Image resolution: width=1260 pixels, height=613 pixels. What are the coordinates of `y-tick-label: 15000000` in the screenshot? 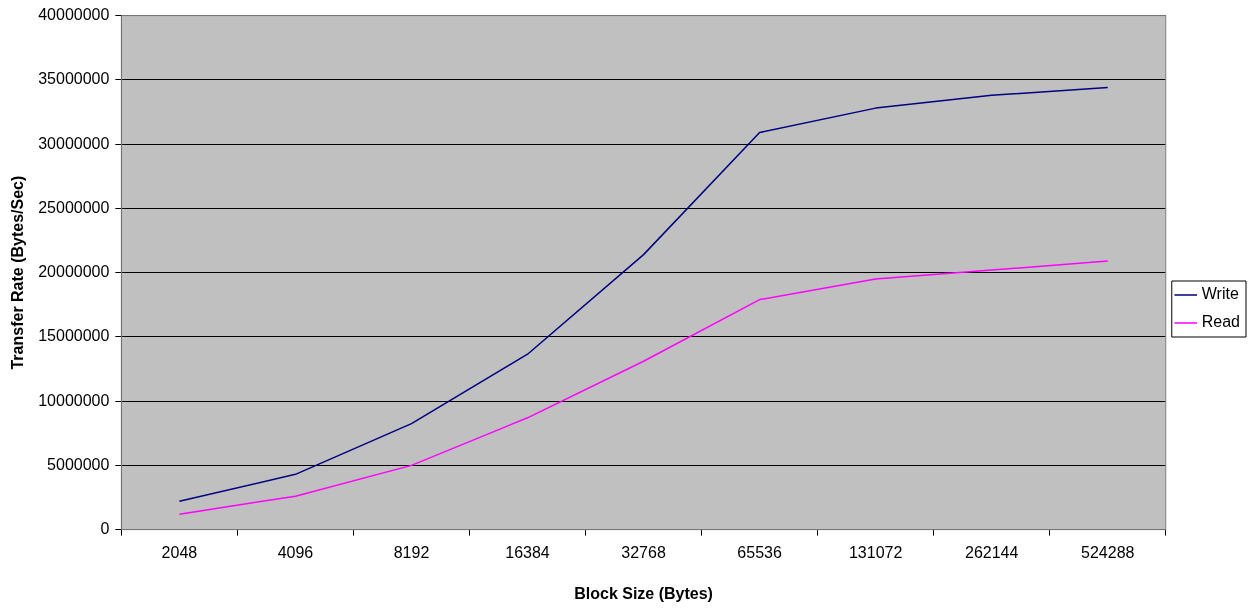 It's located at (74, 336).